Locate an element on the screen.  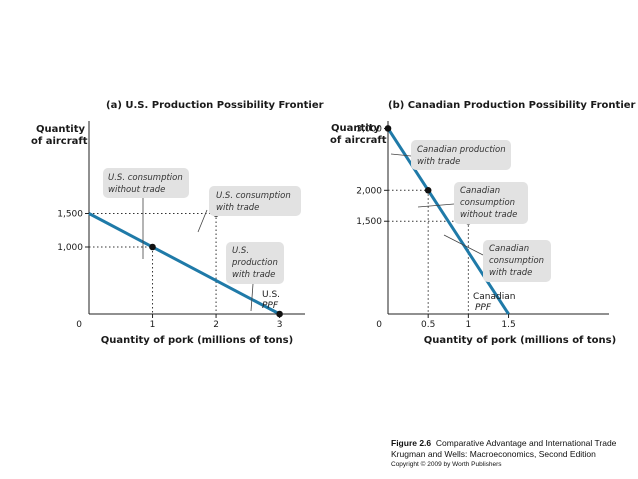
canada-x-ticks: 0.5 1 1.5 is located at coordinates (468, 322).